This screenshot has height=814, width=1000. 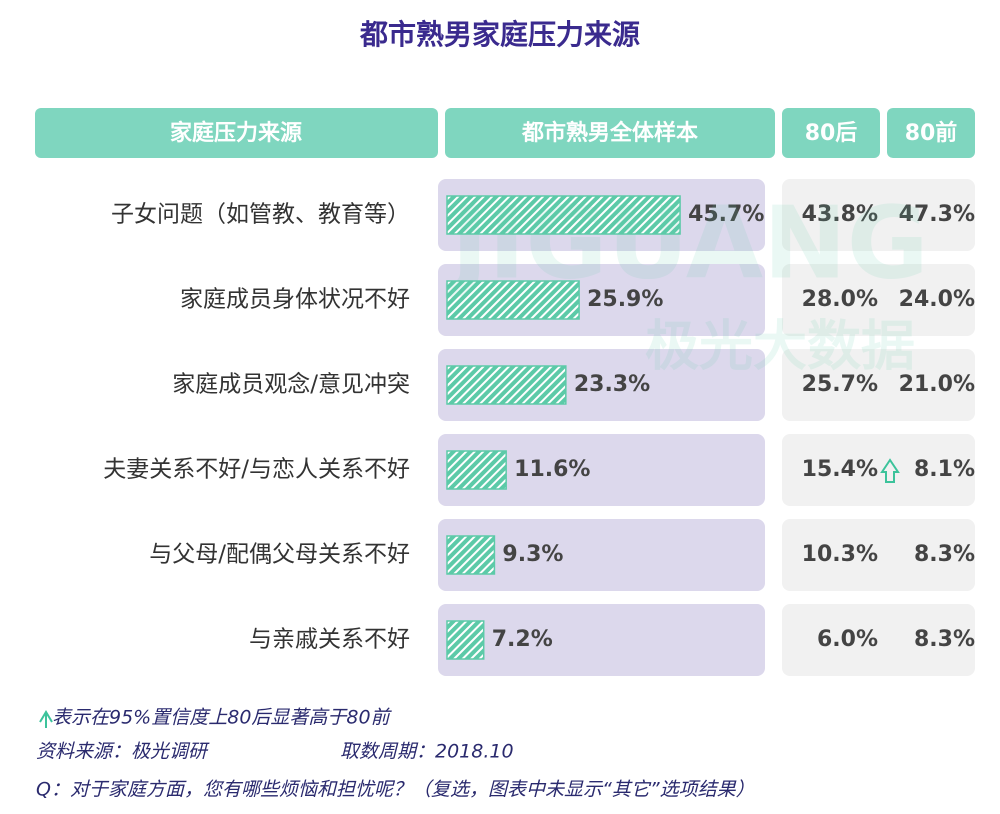 What do you see at coordinates (260, 215) in the screenshot?
I see `category-label: 子女问题（如管教、教育等）` at bounding box center [260, 215].